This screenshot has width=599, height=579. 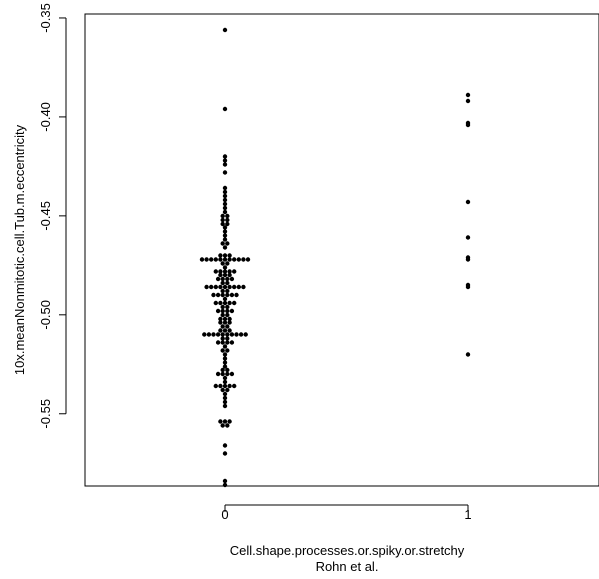 What do you see at coordinates (224, 514) in the screenshot?
I see `x-tick-label: 0` at bounding box center [224, 514].